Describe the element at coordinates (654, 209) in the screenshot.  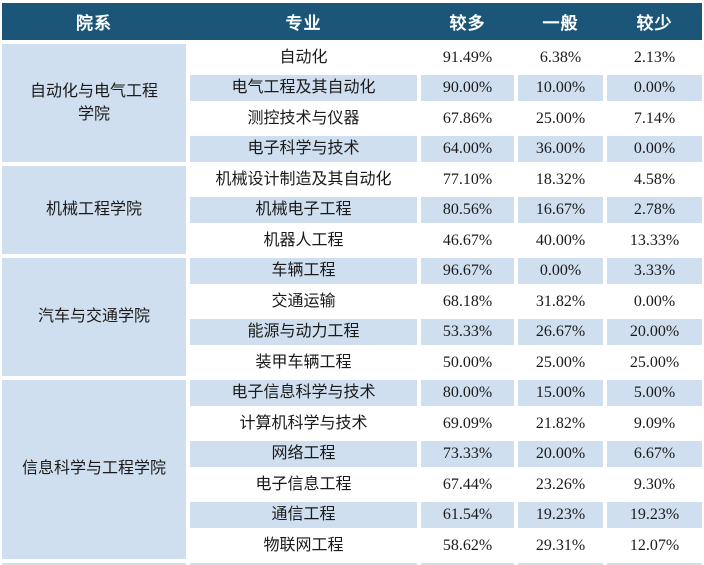
I see `value-less-cell: 2.78%` at that location.